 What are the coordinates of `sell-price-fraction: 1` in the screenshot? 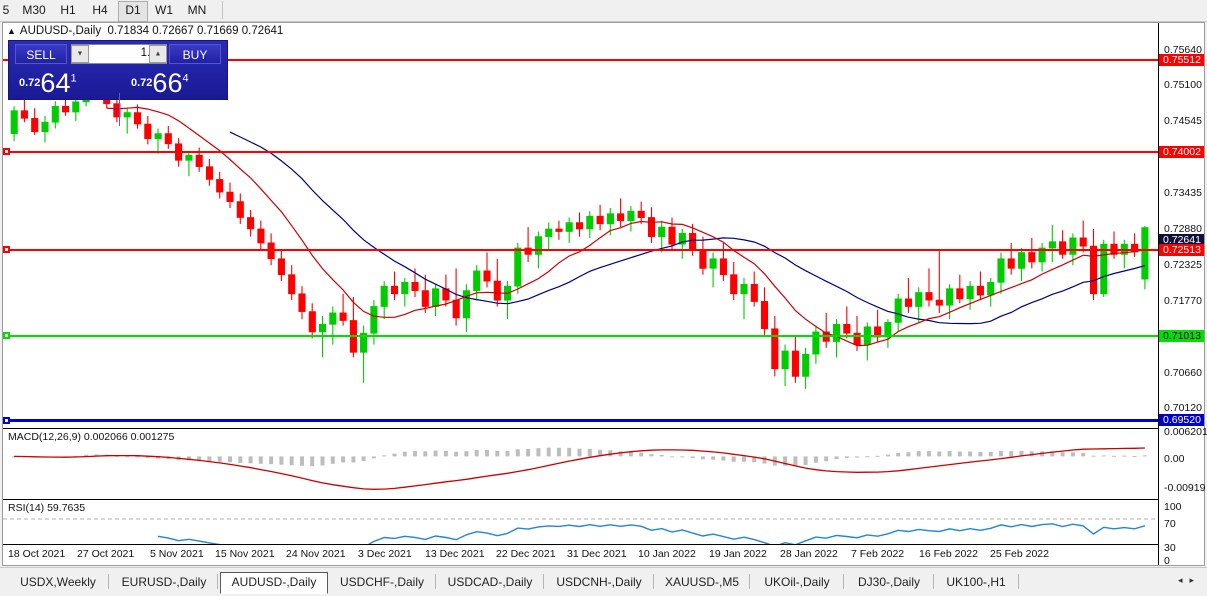 It's located at (73, 78).